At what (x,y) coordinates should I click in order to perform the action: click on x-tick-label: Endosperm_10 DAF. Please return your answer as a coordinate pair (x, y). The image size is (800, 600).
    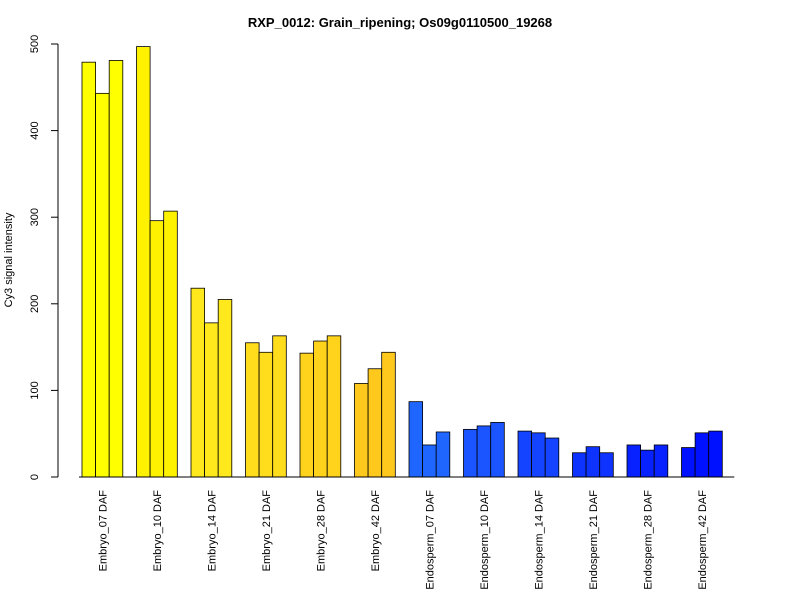
    Looking at the image, I should click on (485, 540).